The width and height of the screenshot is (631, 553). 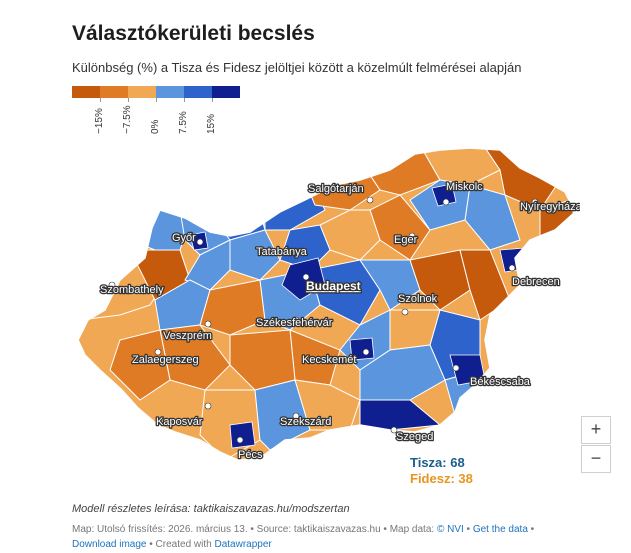 What do you see at coordinates (329, 360) in the screenshot?
I see `city-label: Kecskemét` at bounding box center [329, 360].